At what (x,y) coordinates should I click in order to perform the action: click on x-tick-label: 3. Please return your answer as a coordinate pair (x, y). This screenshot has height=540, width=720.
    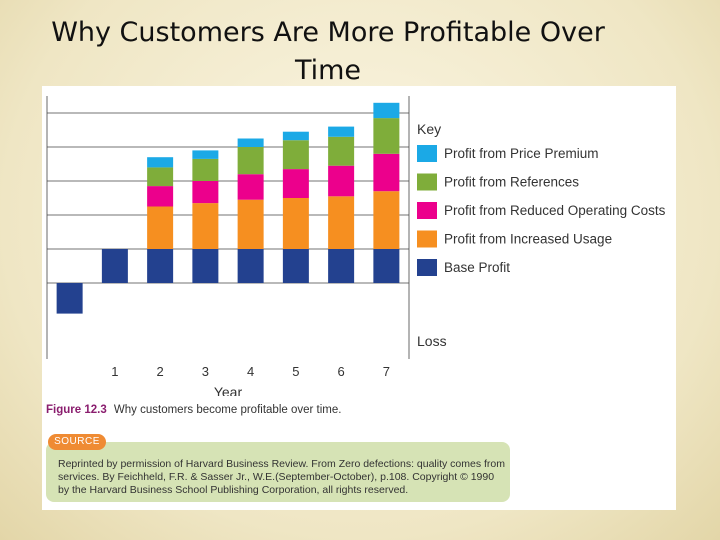
    Looking at the image, I should click on (205, 371).